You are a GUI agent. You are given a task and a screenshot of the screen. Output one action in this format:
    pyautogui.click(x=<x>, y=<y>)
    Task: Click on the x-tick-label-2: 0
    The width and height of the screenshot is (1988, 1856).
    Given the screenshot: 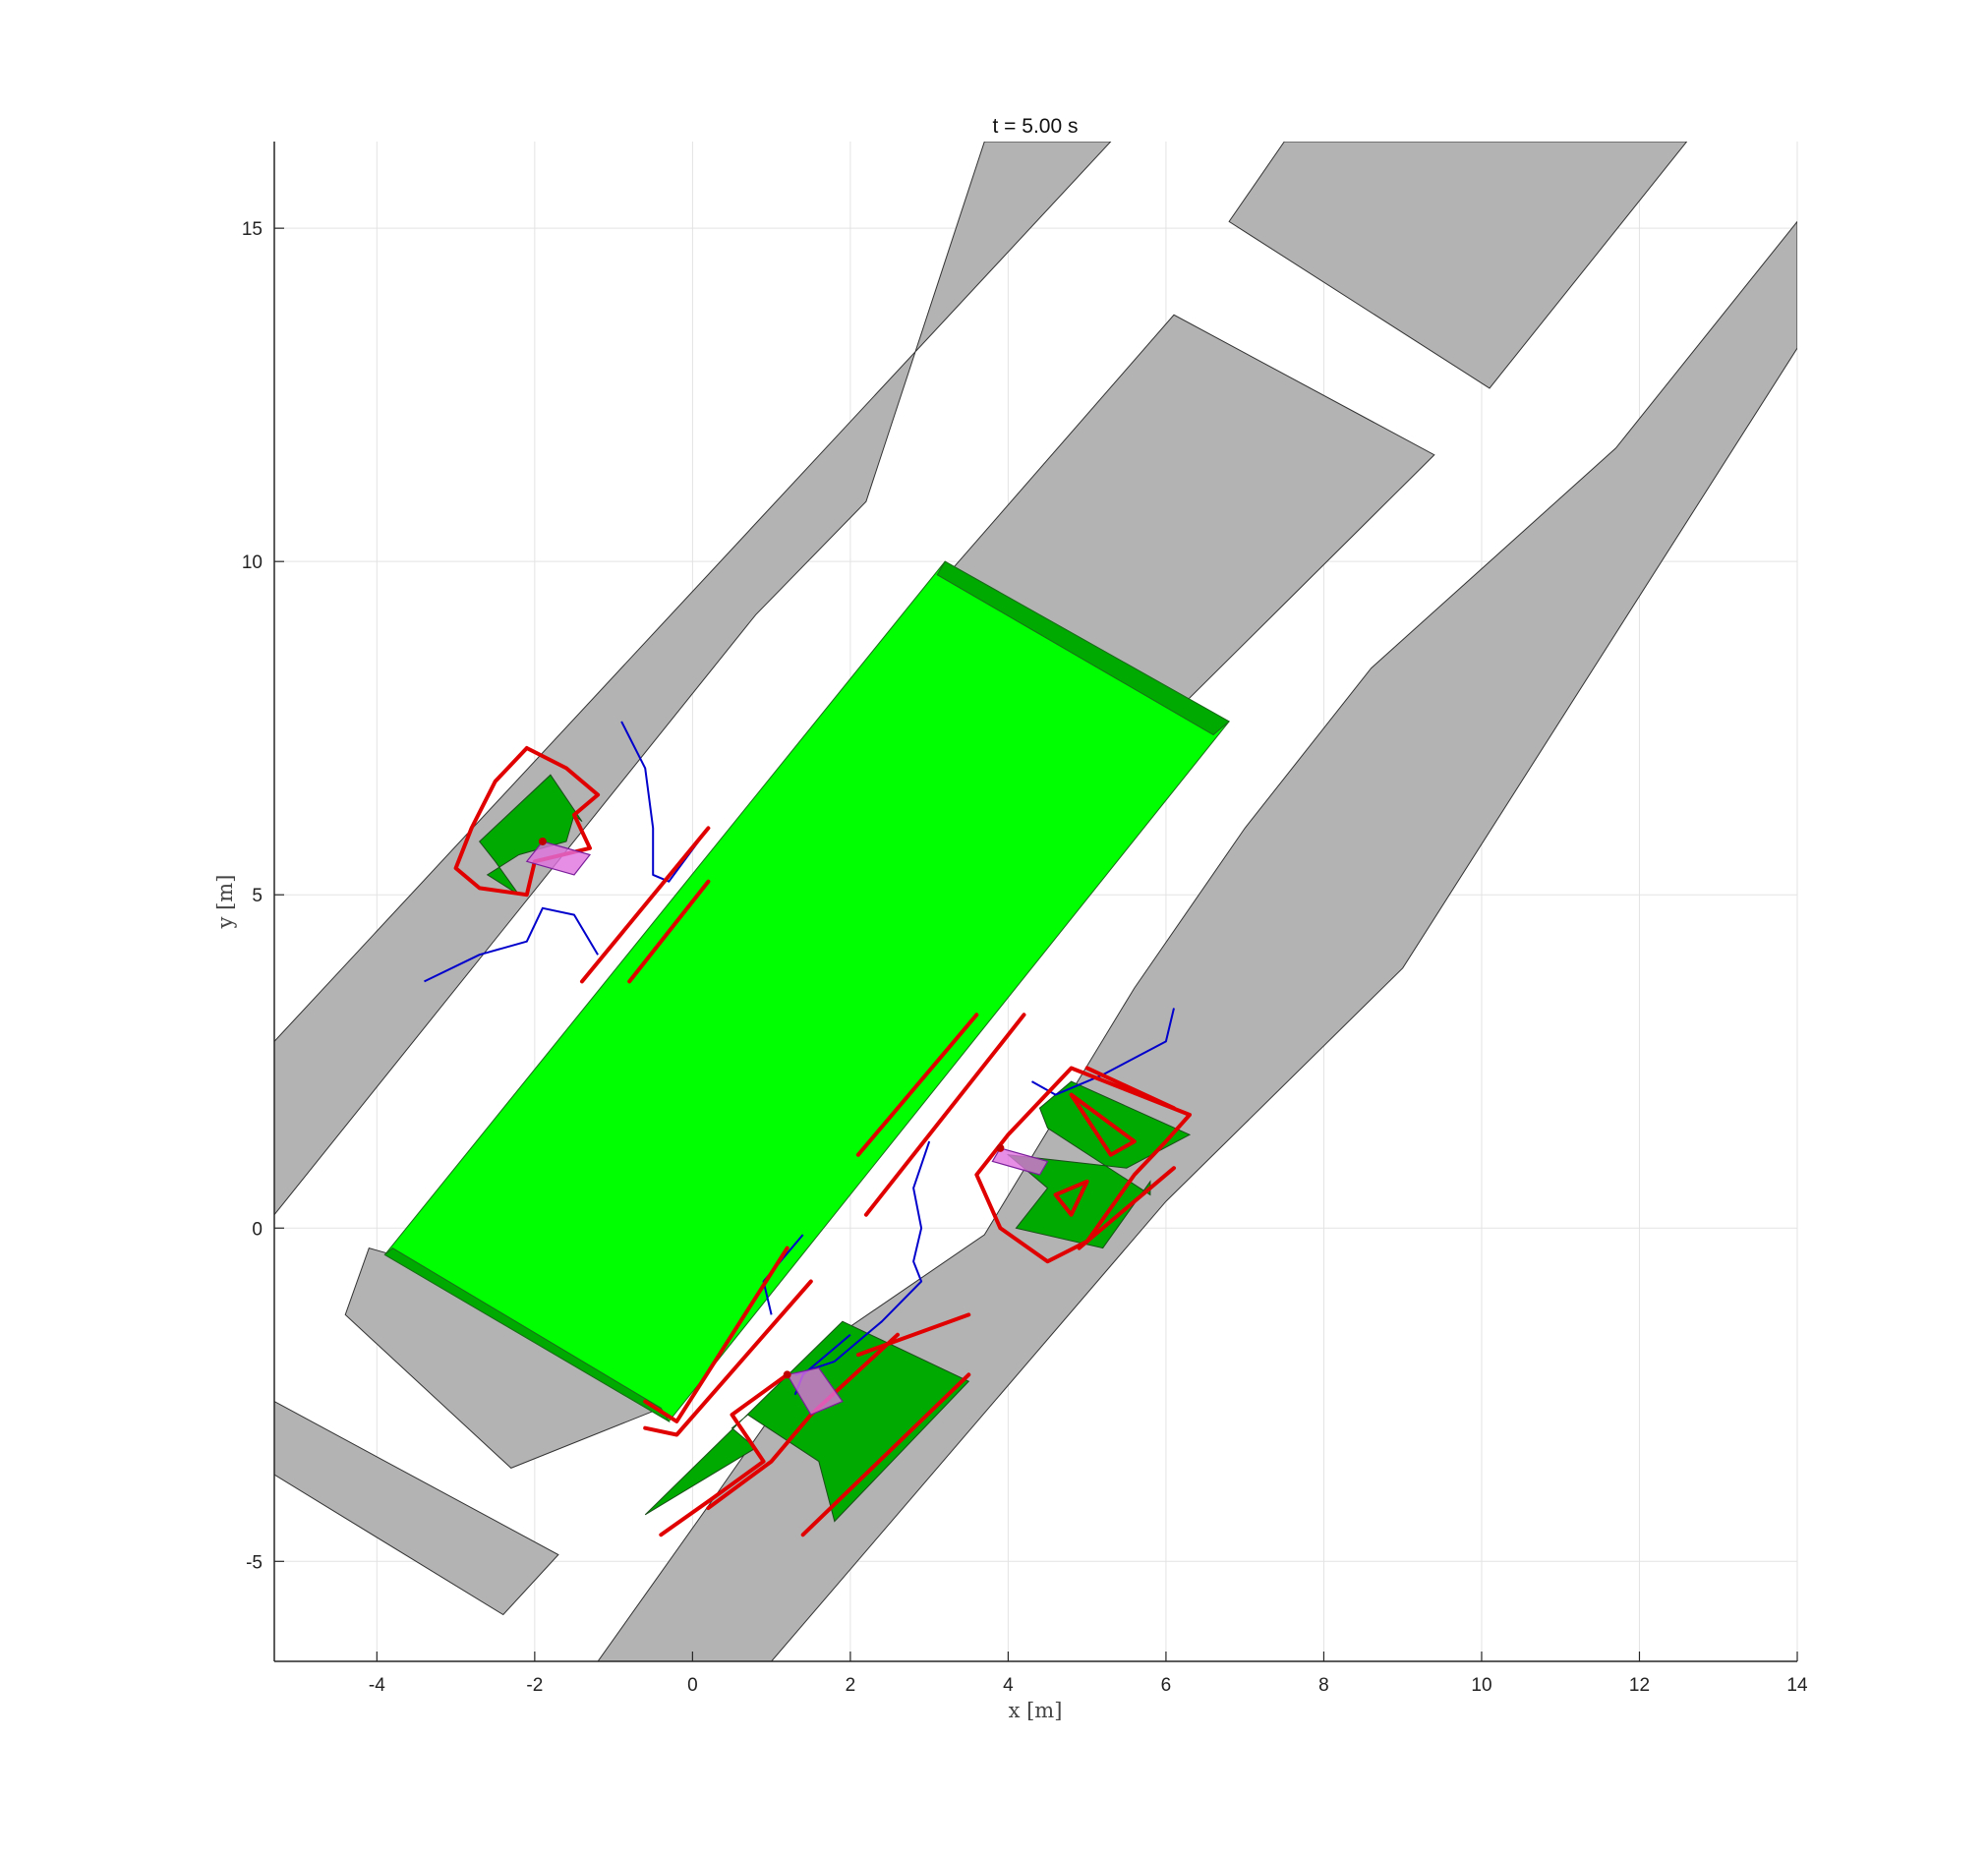 What is the action you would take?
    pyautogui.click(x=692, y=1685)
    